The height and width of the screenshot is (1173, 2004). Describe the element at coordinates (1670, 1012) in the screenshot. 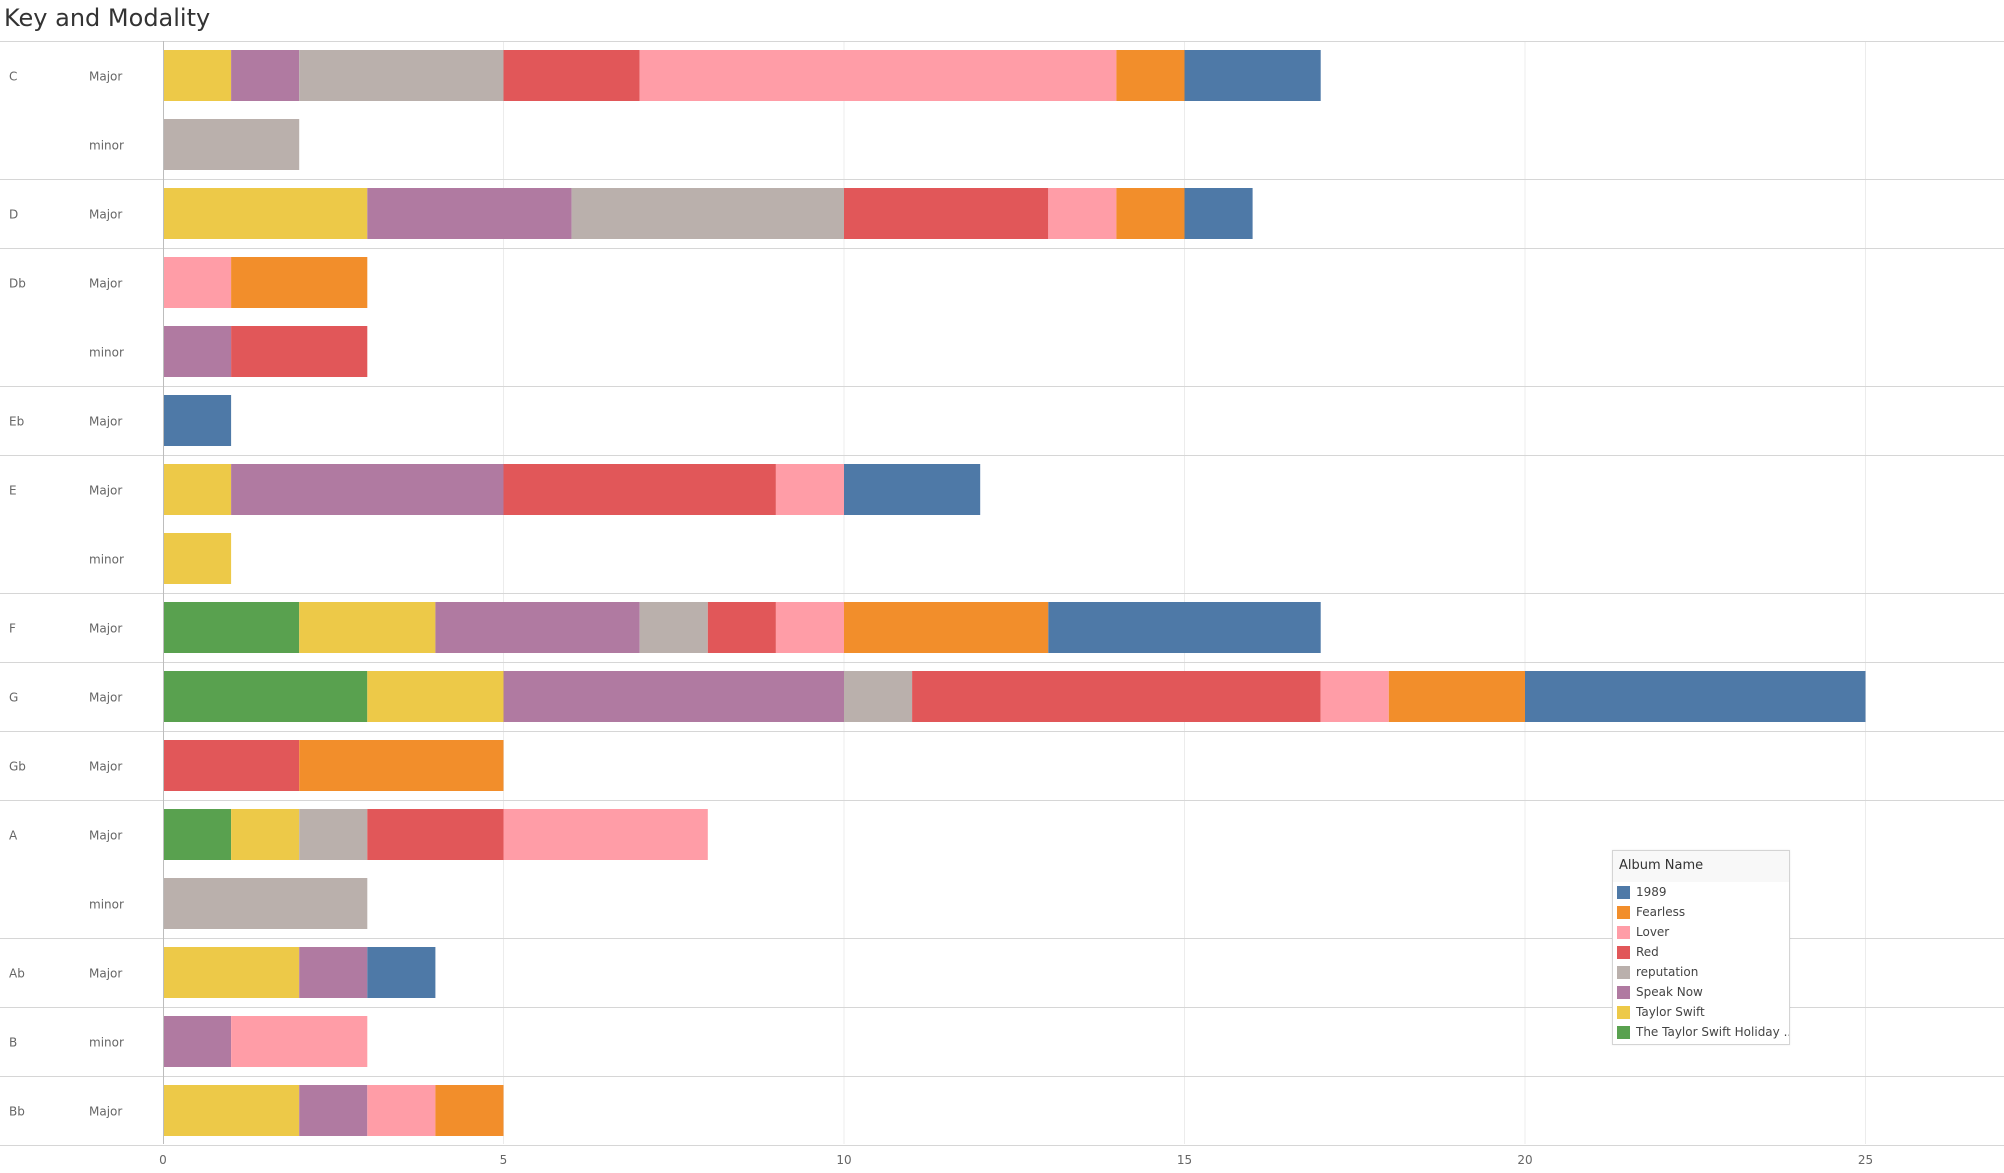

I see `legend-label: Taylor Swift` at that location.